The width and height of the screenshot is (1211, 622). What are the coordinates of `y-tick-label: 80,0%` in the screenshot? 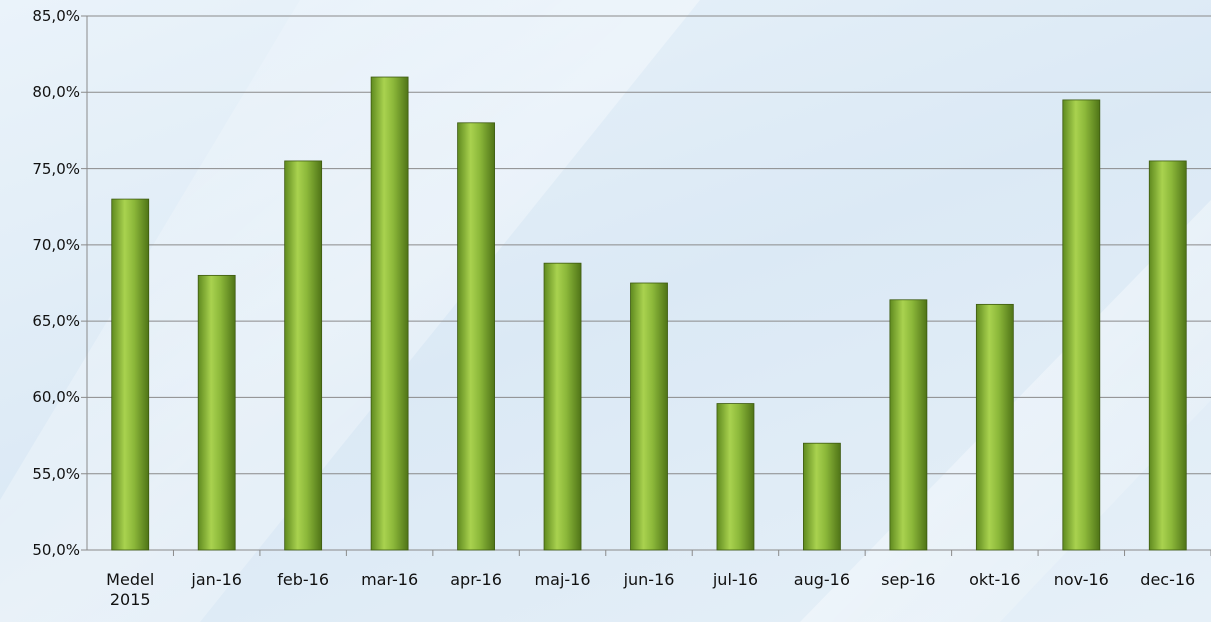 It's located at (56, 92).